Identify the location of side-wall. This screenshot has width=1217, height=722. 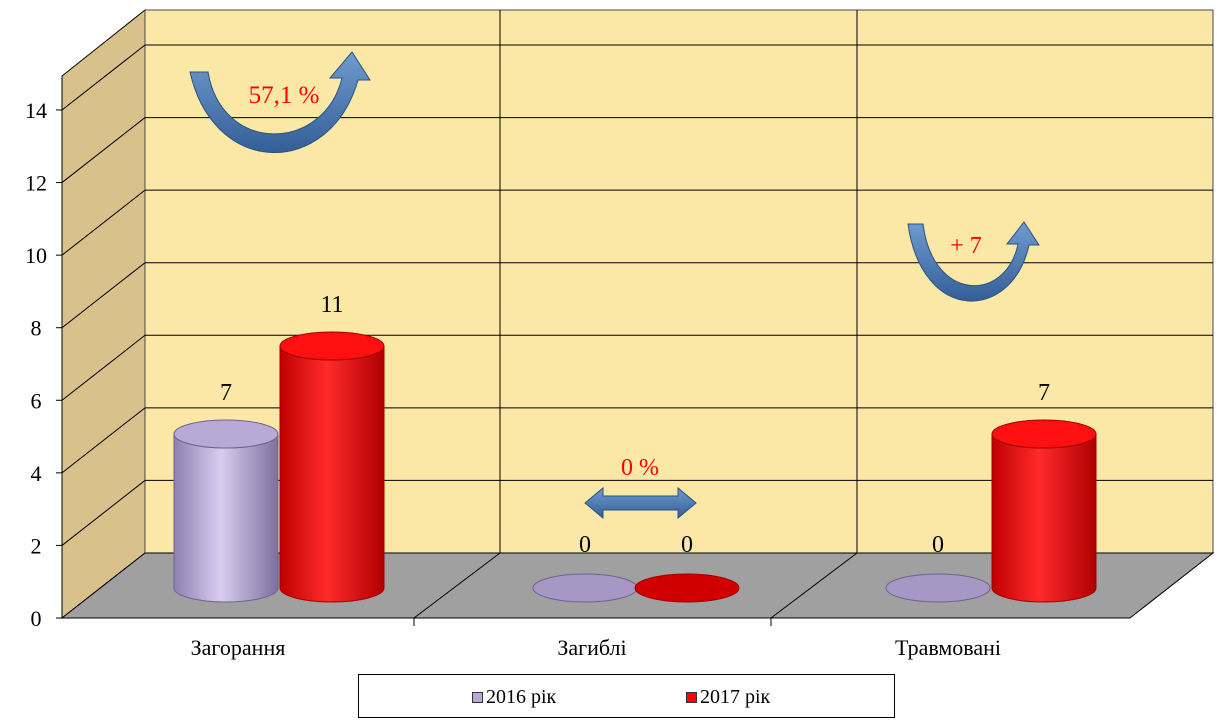
(103, 314).